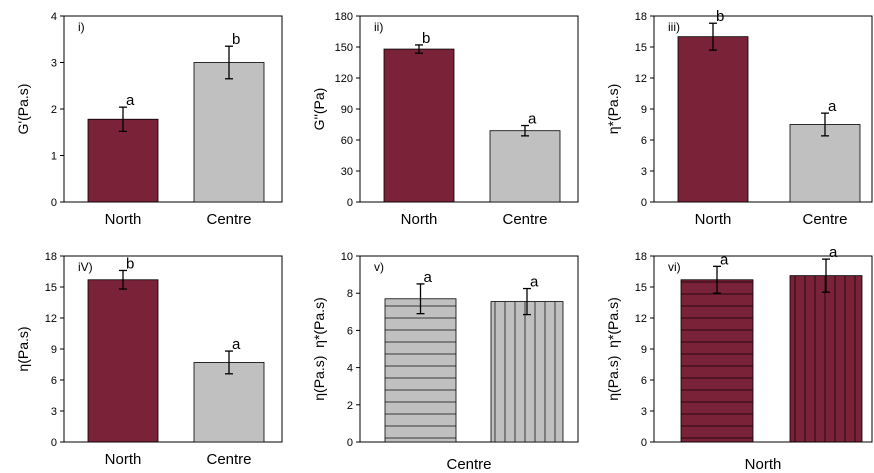 The image size is (874, 473). What do you see at coordinates (469, 349) in the screenshot?
I see `plot-frame` at bounding box center [469, 349].